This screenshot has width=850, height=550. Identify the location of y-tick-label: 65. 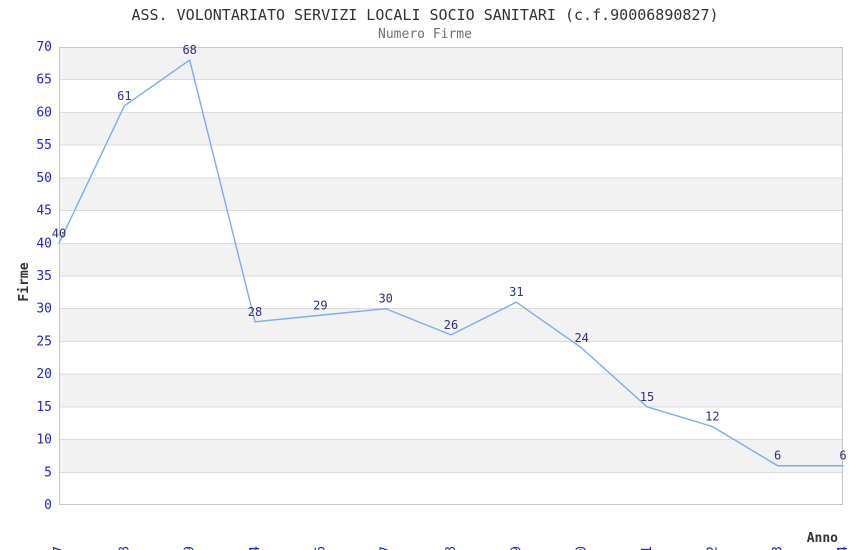
(44, 80).